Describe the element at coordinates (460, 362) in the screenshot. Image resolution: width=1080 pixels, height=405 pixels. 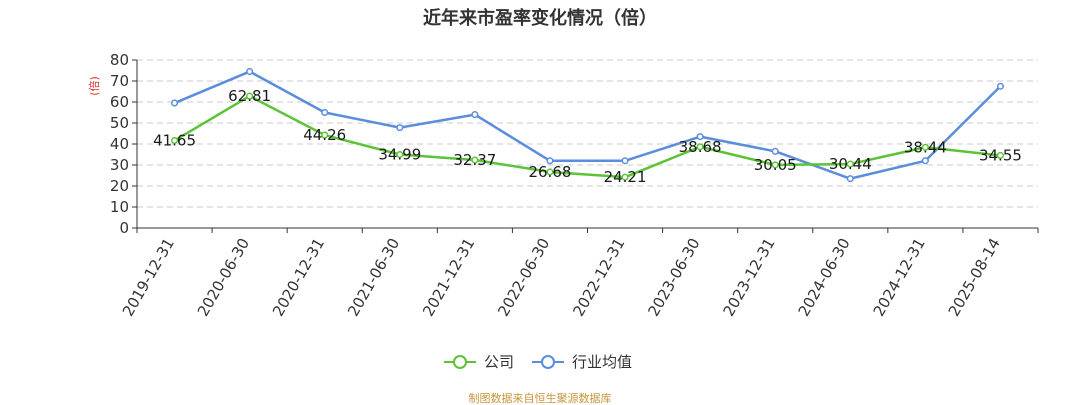
I see `legend-marker-company` at that location.